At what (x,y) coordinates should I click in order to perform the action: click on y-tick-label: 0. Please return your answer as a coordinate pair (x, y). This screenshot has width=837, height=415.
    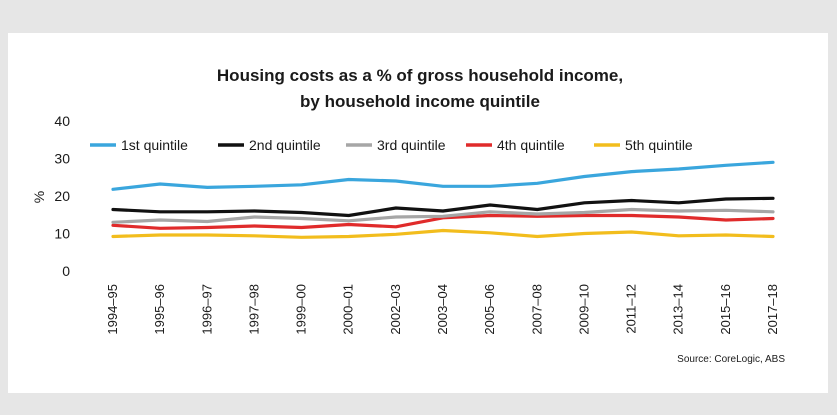
    Looking at the image, I should click on (66, 271).